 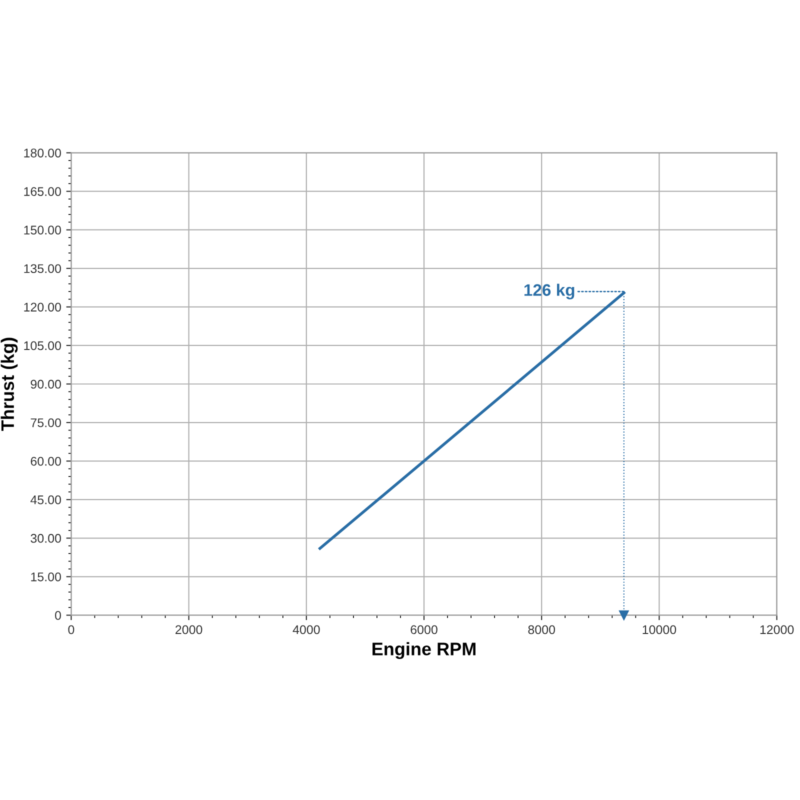 I want to click on y-tick-label: 60.00, so click(x=45, y=461).